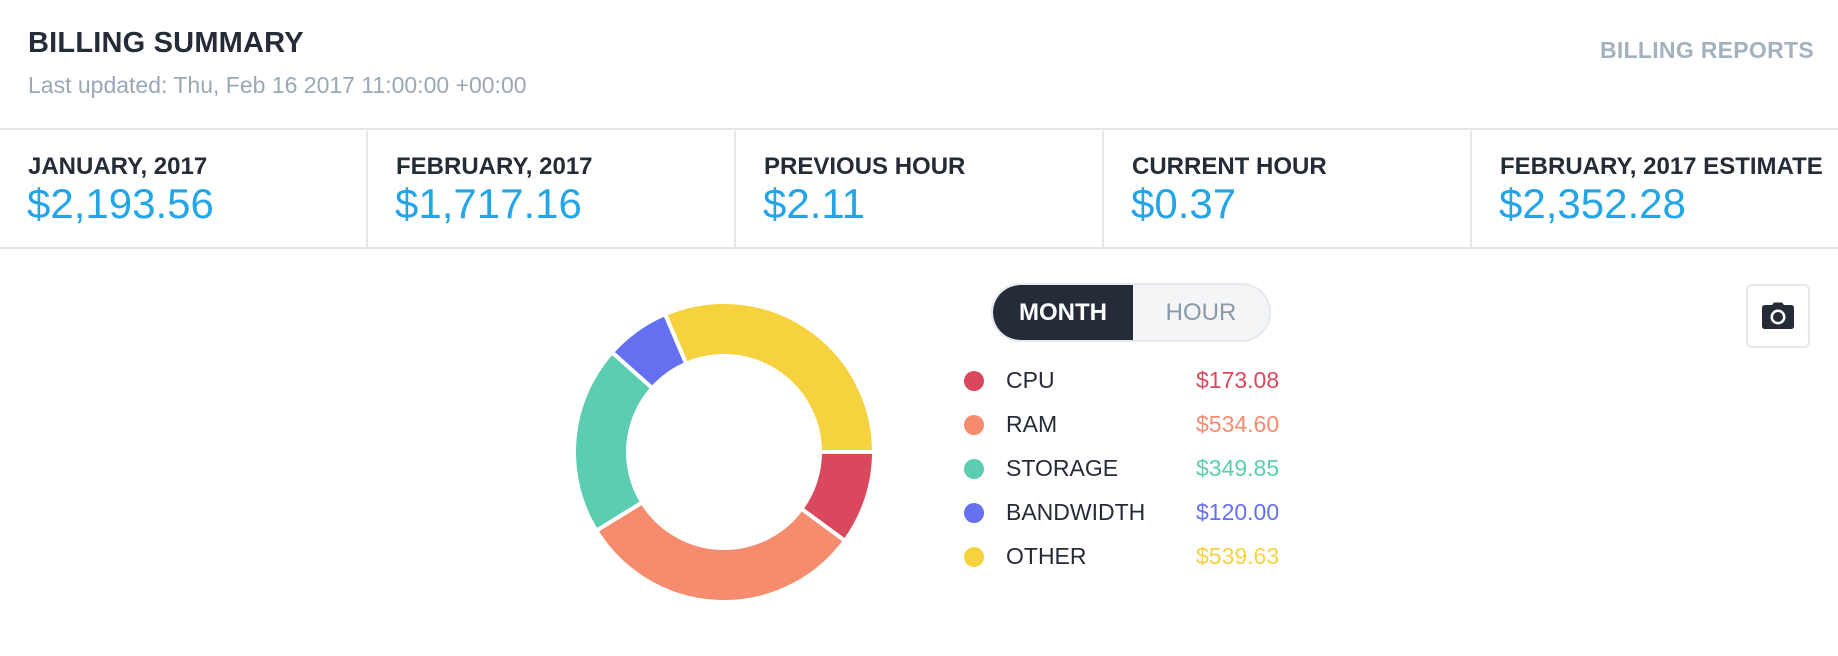  I want to click on page-title: BILLING SUMMARY, so click(166, 43).